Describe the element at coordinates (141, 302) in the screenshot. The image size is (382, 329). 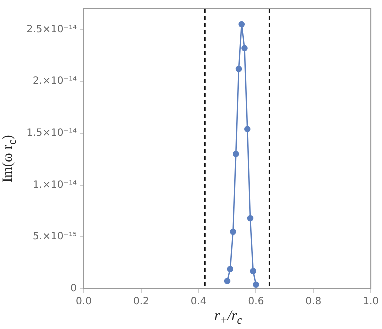
I see `x-tick-label: 0.2` at that location.